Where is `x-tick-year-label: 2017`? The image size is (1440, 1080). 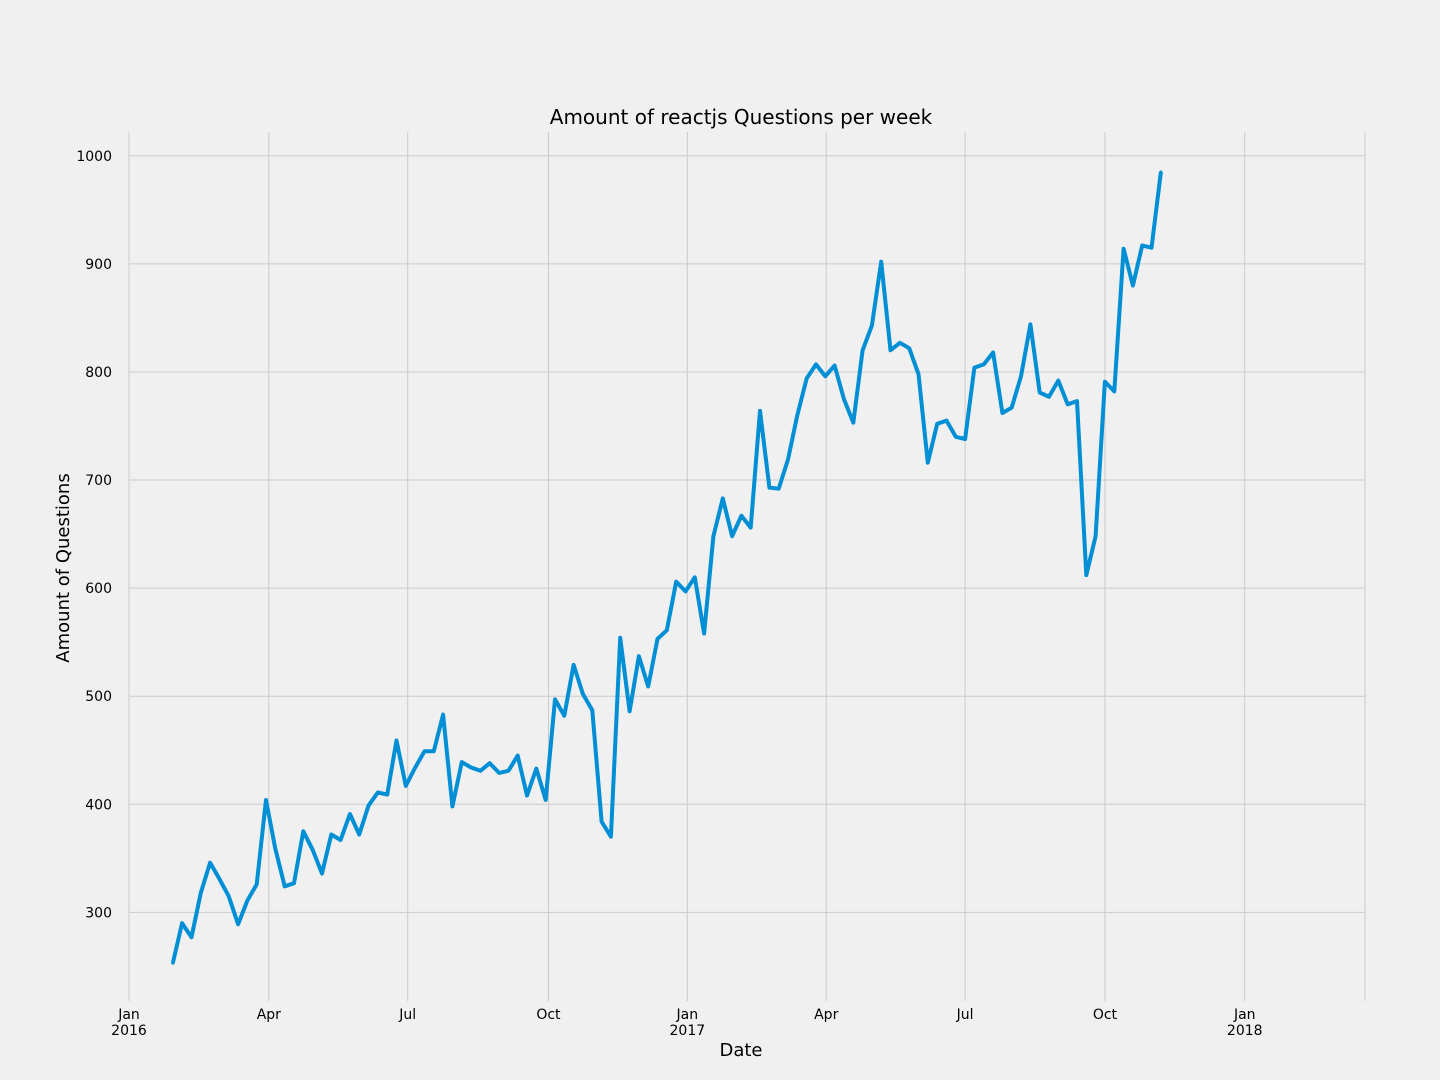
x-tick-year-label: 2017 is located at coordinates (688, 1031).